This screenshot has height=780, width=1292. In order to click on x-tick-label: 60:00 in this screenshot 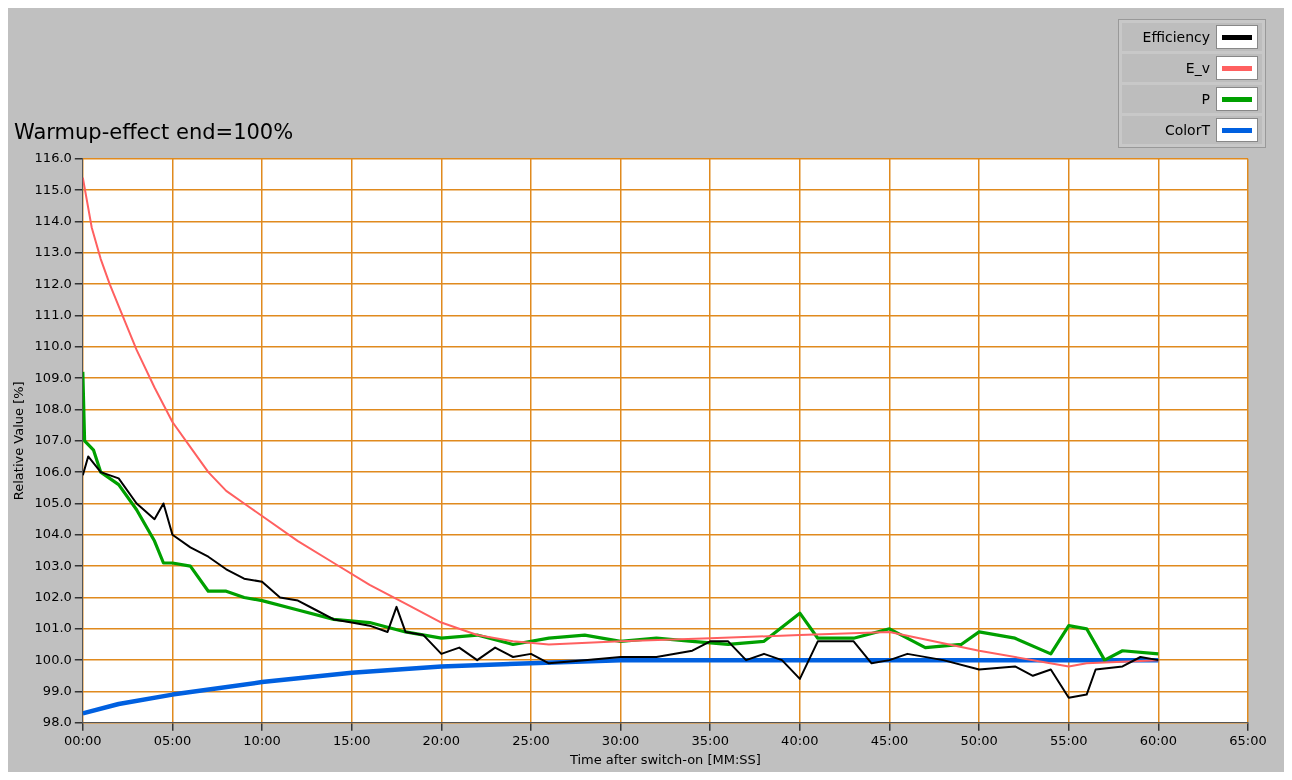, I will do `click(1158, 740)`.